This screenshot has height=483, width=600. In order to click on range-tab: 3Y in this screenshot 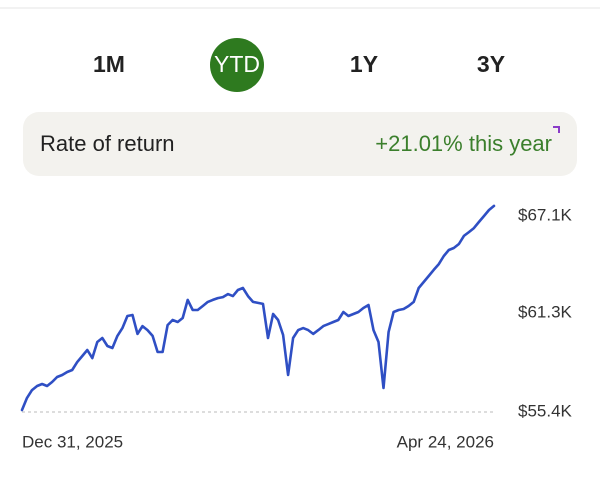, I will do `click(491, 64)`.